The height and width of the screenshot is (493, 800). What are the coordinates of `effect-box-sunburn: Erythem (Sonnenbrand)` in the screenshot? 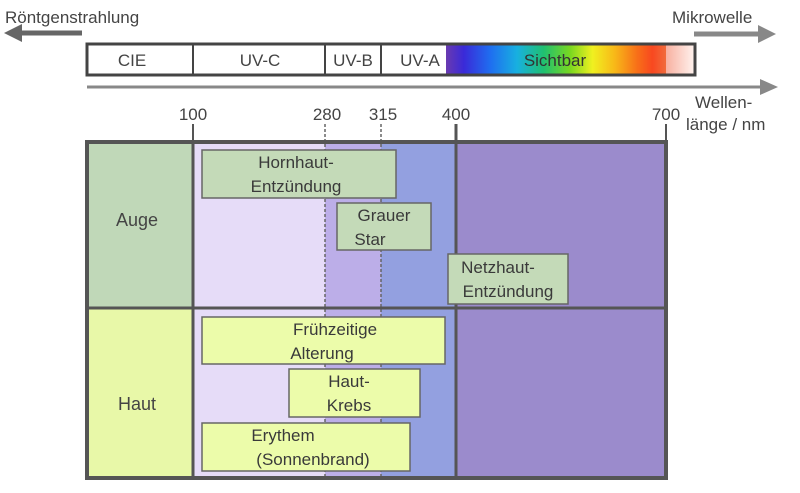 It's located at (306, 447).